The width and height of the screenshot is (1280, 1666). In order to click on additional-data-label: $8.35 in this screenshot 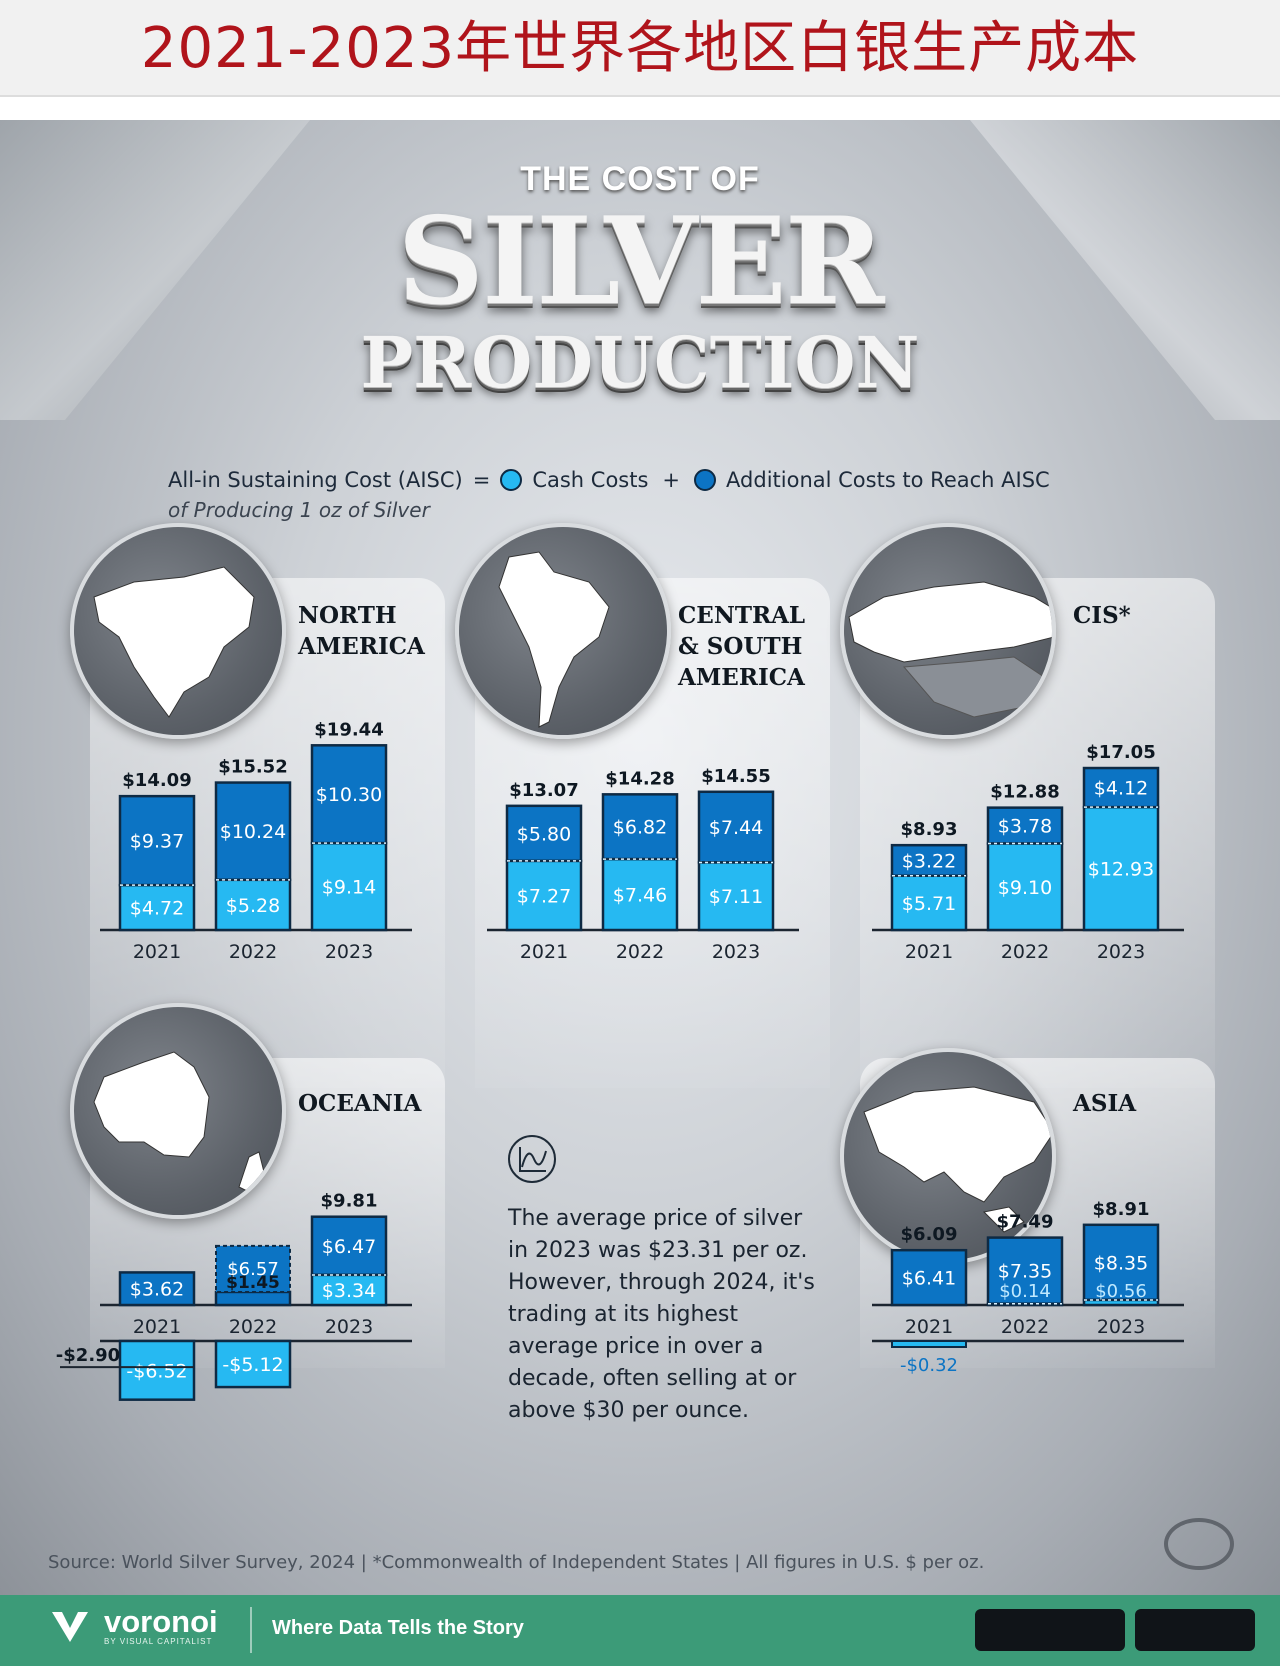, I will do `click(1121, 1263)`.